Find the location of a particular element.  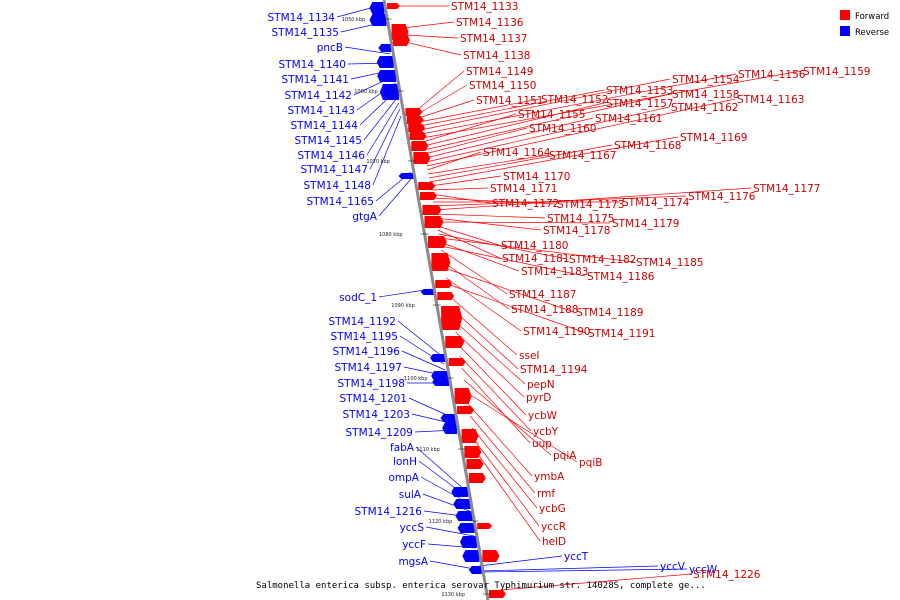

reverse-gene-label: STM14_1192 is located at coordinates (362, 322).